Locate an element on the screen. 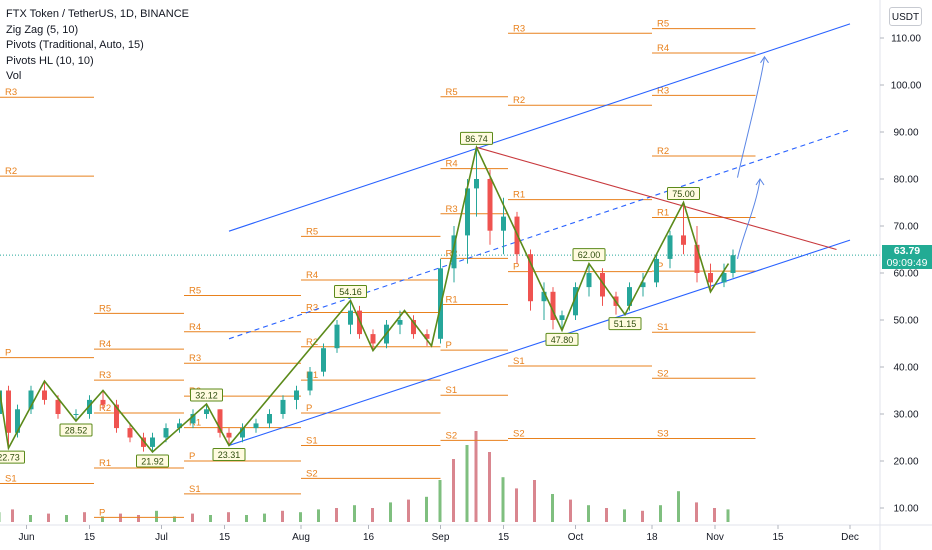 Image resolution: width=932 pixels, height=550 pixels. countdown-timer: 09:09:49 is located at coordinates (907, 263).